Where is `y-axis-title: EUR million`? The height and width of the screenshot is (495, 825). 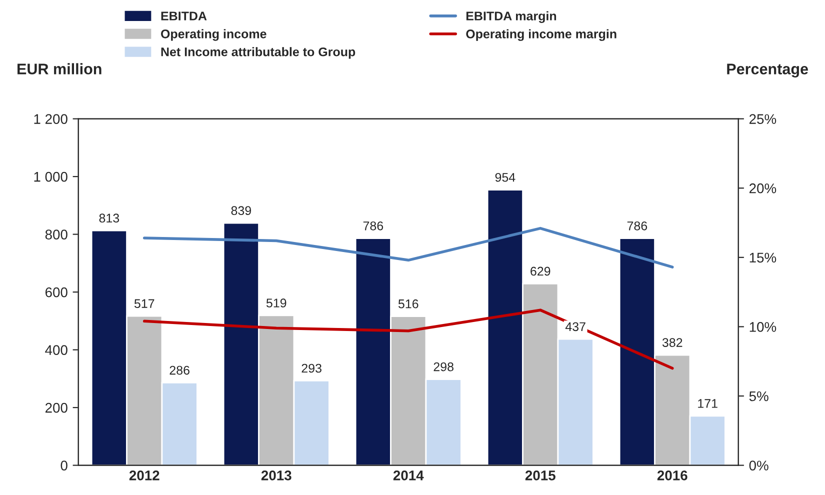 y-axis-title: EUR million is located at coordinates (60, 68).